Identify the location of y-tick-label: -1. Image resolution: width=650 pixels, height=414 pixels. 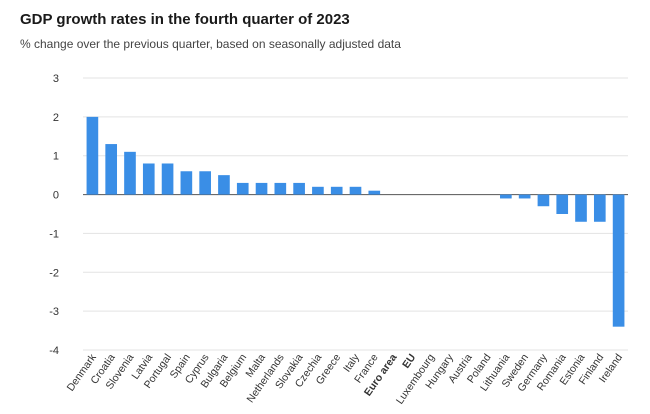
(54, 234).